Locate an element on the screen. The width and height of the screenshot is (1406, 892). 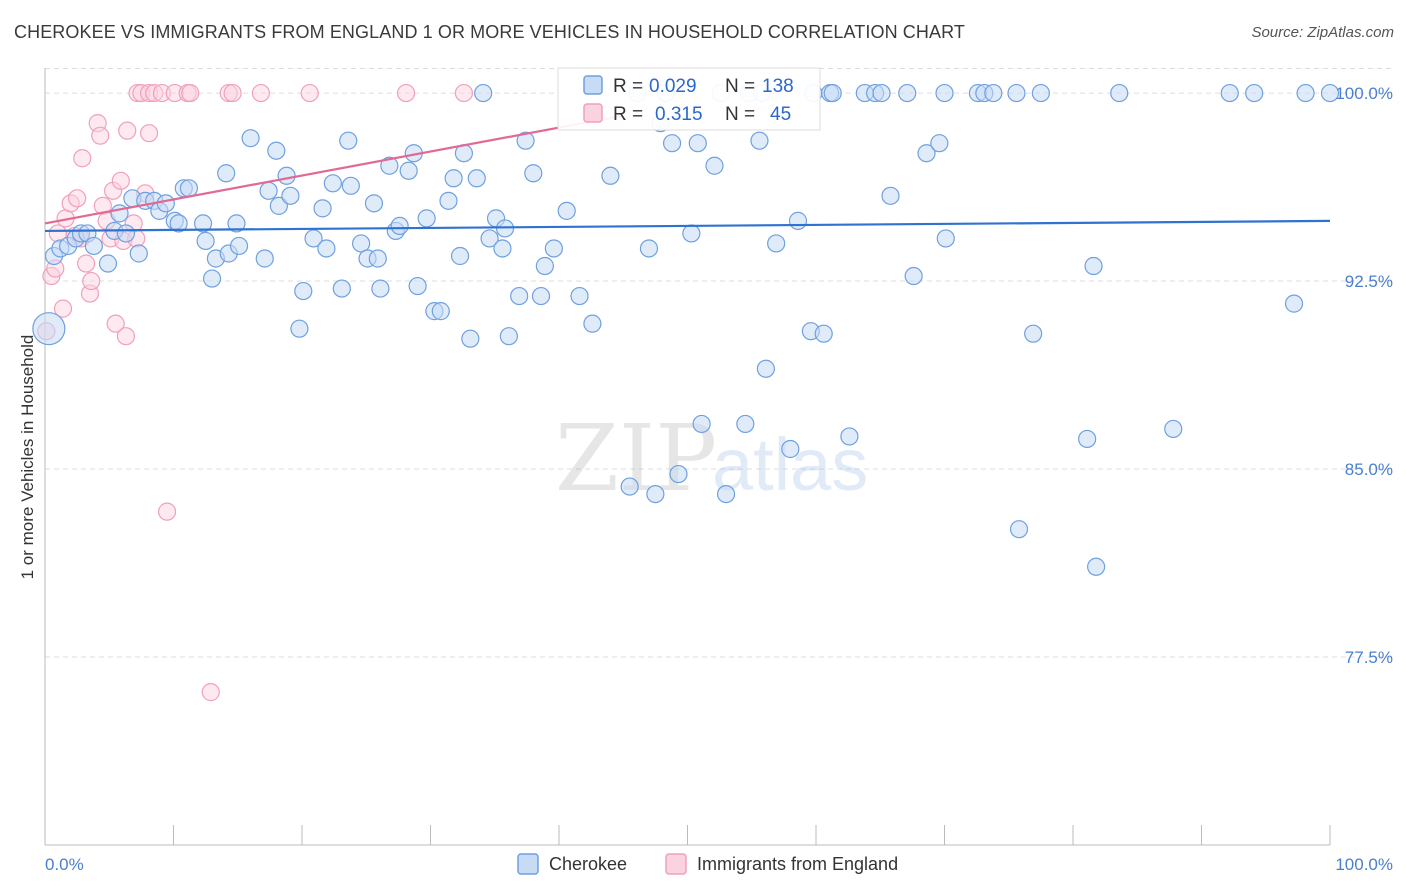
stats-r-value-cherokee: 0.029 is located at coordinates (673, 86).